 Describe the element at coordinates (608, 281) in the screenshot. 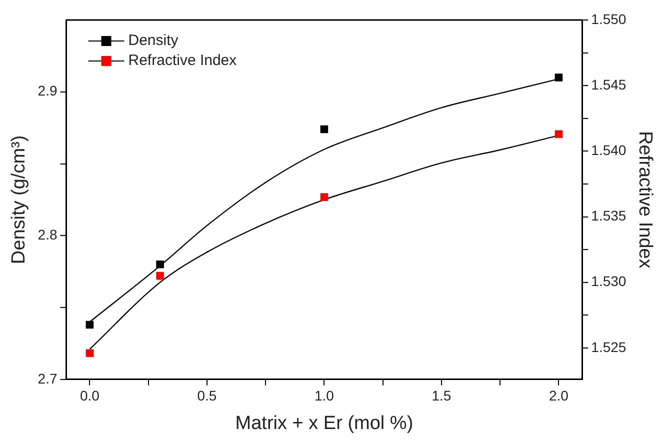

I see `y2-tick-label: 1.530` at that location.